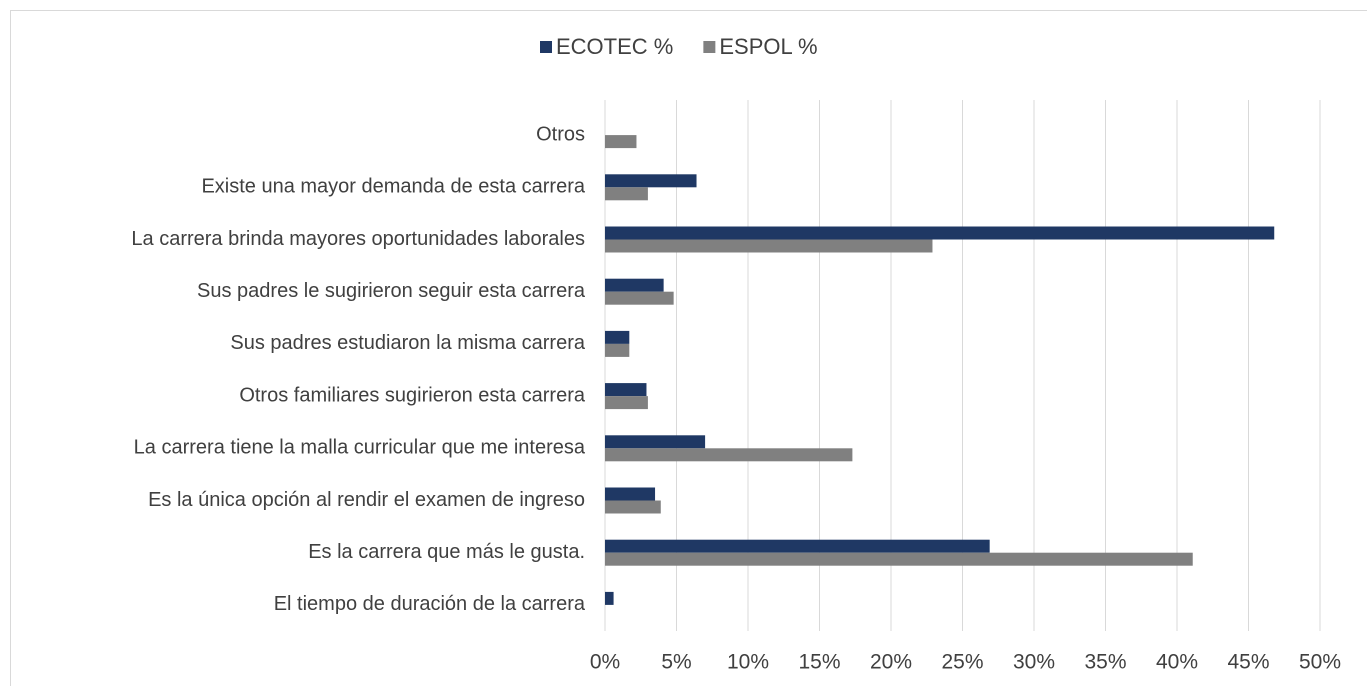  Describe the element at coordinates (1177, 662) in the screenshot. I see `x-tick-label: 40%` at that location.